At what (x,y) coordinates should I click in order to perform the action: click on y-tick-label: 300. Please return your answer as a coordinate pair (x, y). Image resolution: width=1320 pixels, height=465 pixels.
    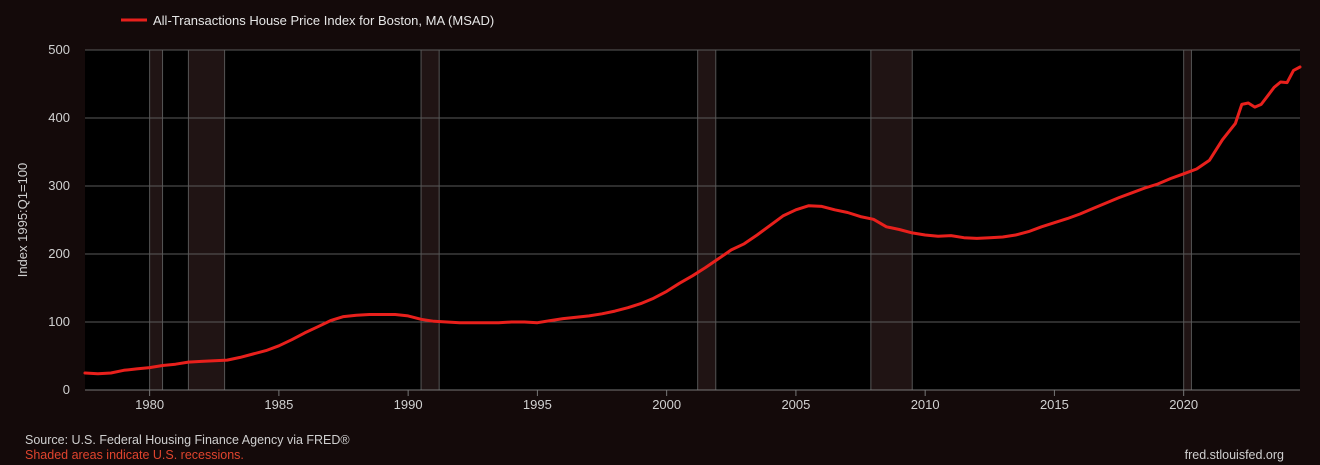
    Looking at the image, I should click on (59, 185).